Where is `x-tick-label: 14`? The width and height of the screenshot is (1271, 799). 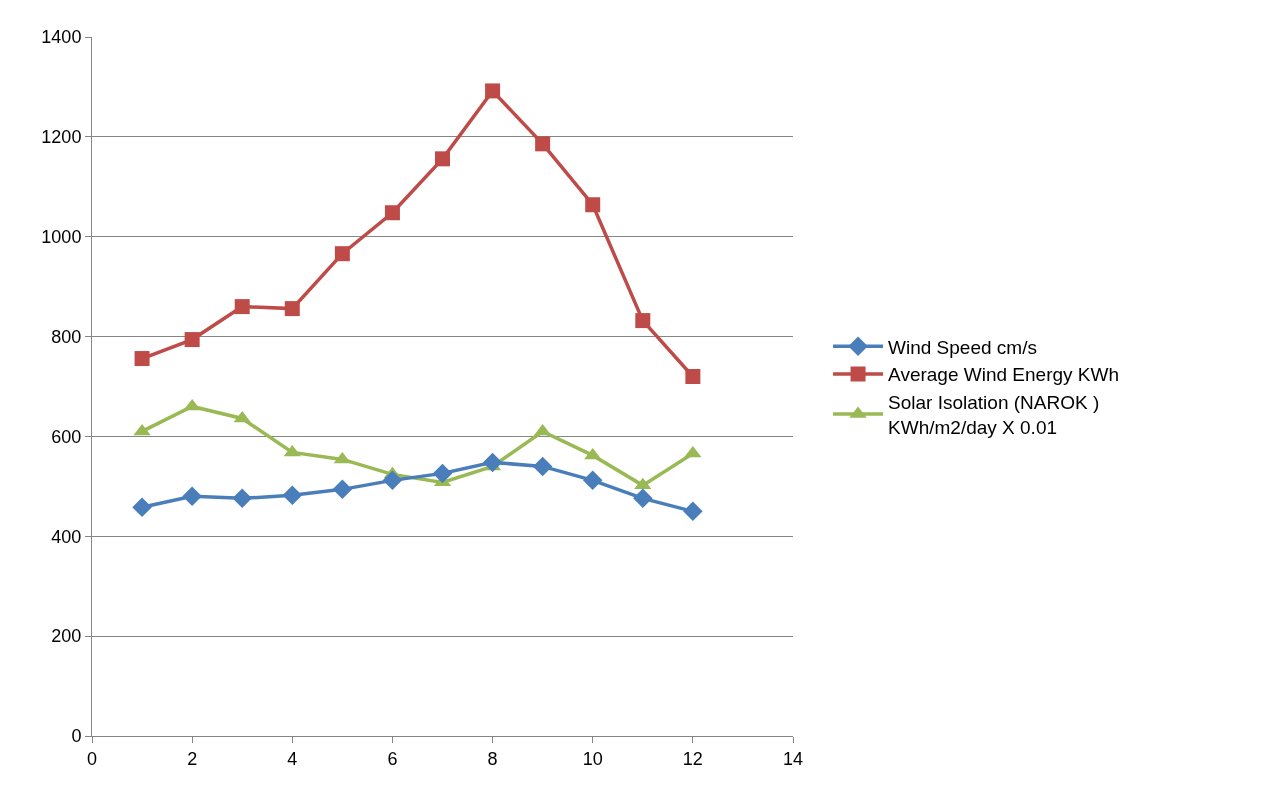 x-tick-label: 14 is located at coordinates (793, 758).